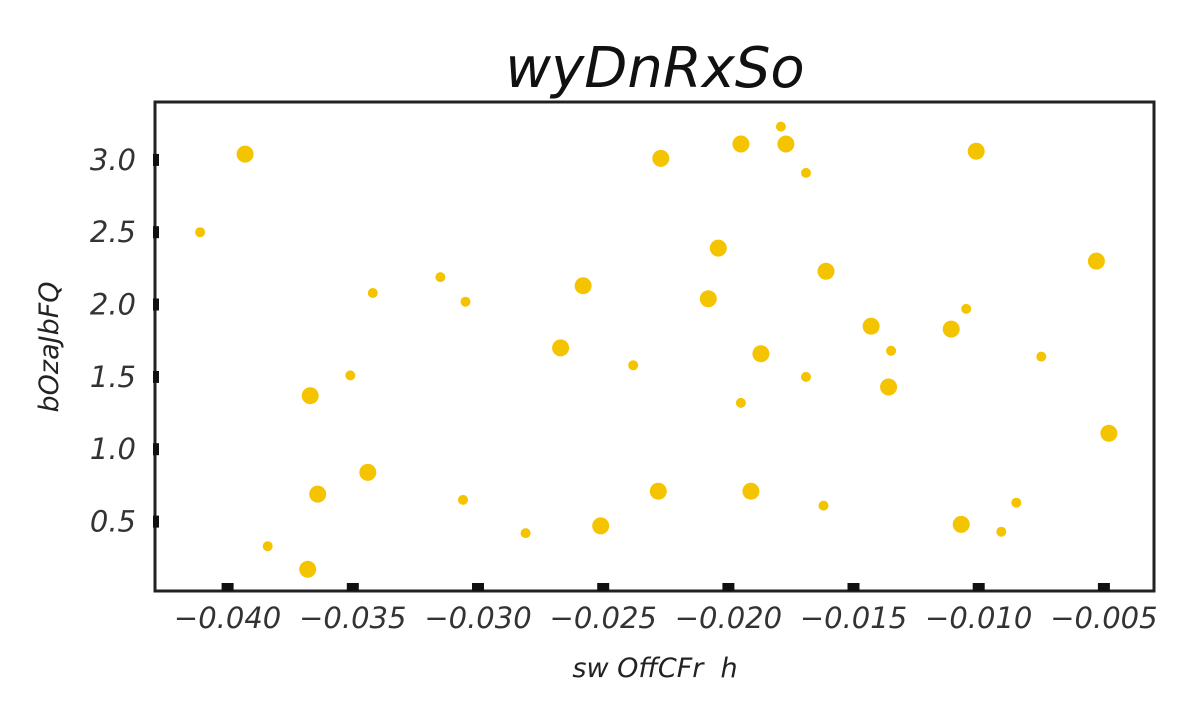  What do you see at coordinates (853, 618) in the screenshot?
I see `x-tick-label-5: −0.015` at bounding box center [853, 618].